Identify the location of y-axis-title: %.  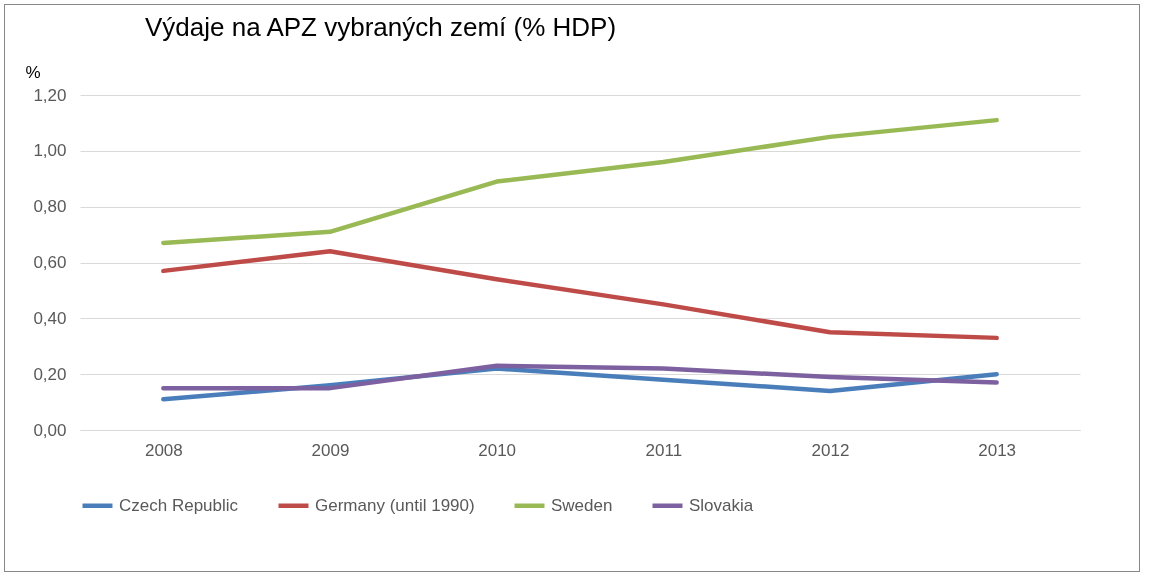
(33, 72).